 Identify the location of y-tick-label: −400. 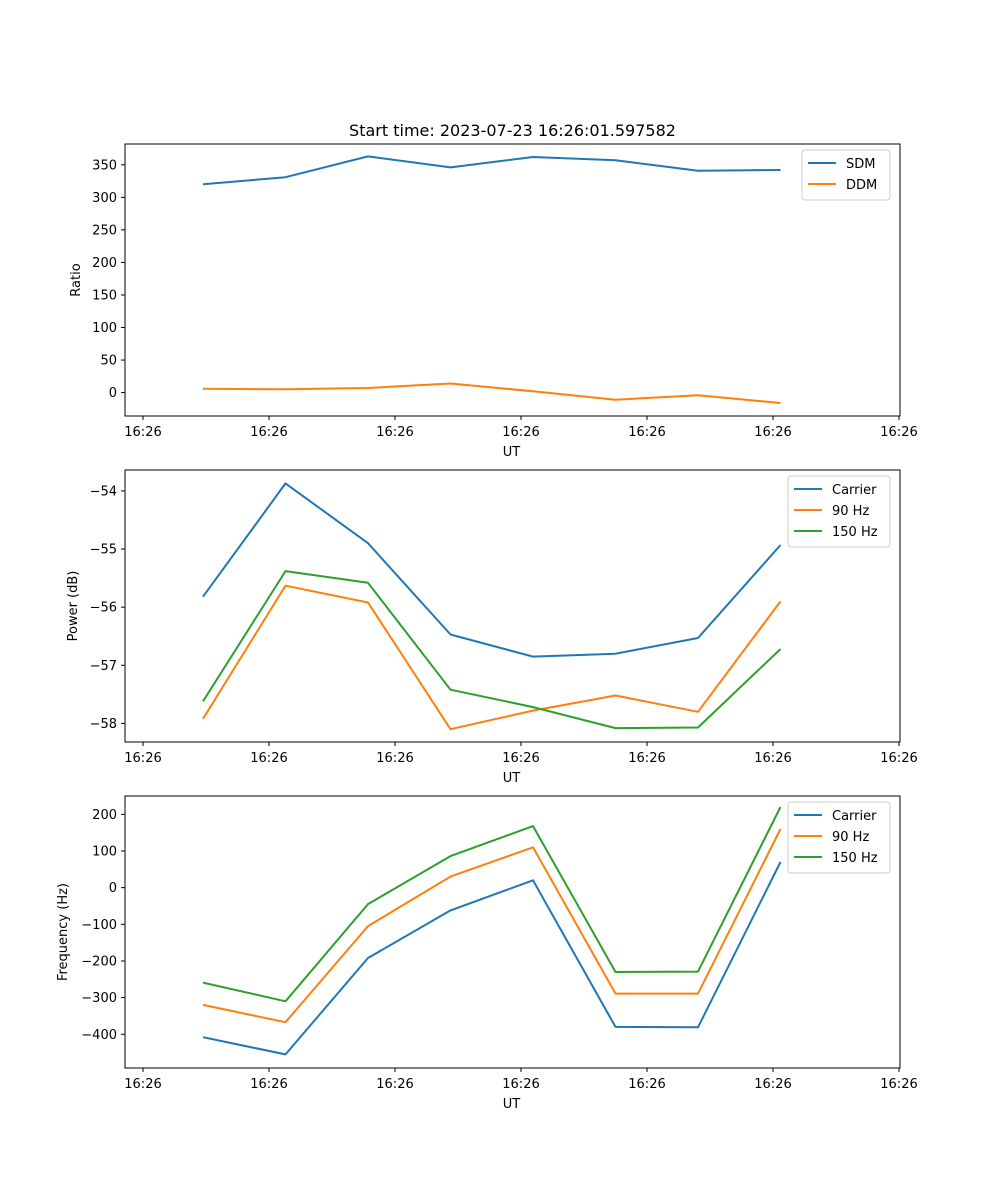
(99, 1035).